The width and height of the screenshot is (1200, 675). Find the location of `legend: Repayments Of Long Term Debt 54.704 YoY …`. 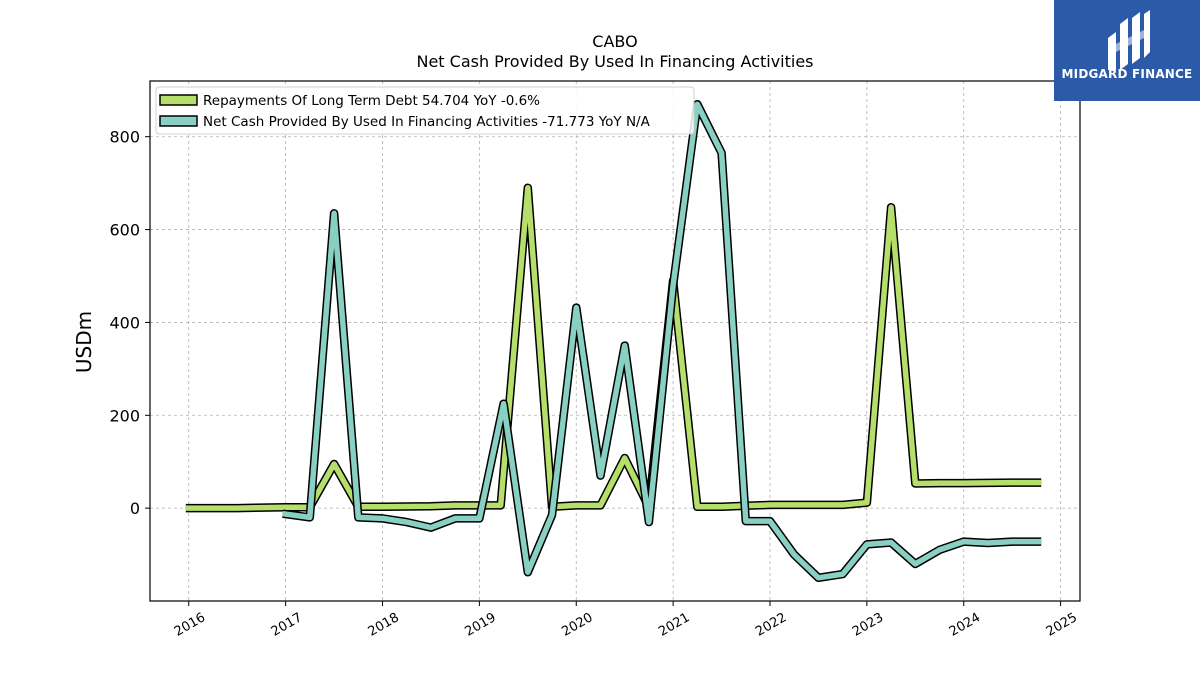

legend: Repayments Of Long Term Debt 54.704 YoY … is located at coordinates (425, 110).